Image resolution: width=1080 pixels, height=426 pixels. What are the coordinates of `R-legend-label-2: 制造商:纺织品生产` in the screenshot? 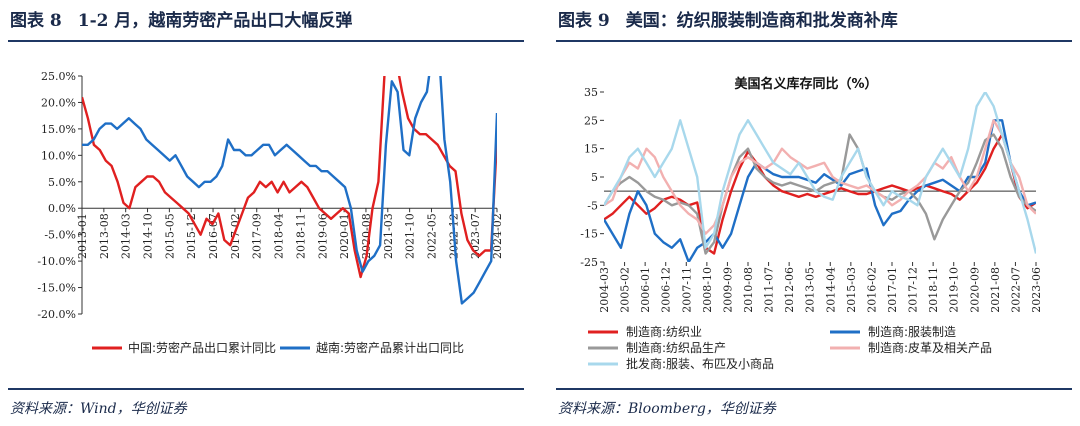 It's located at (676, 347).